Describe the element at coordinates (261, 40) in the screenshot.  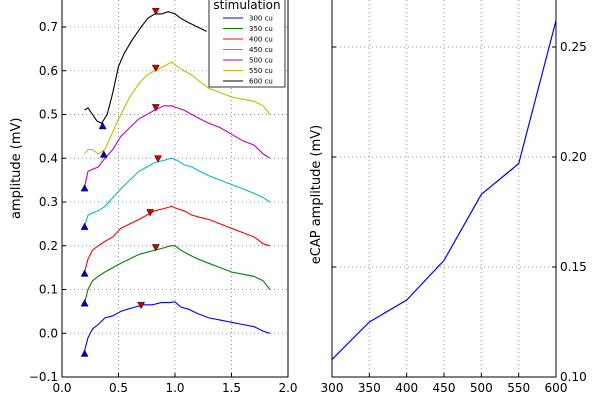
I see `legend-label: 400 cu` at that location.